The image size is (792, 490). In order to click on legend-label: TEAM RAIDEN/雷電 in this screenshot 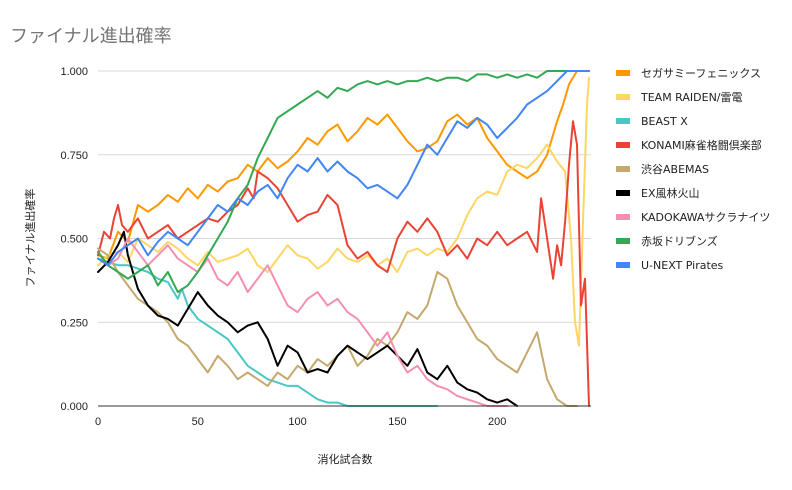, I will do `click(691, 97)`.